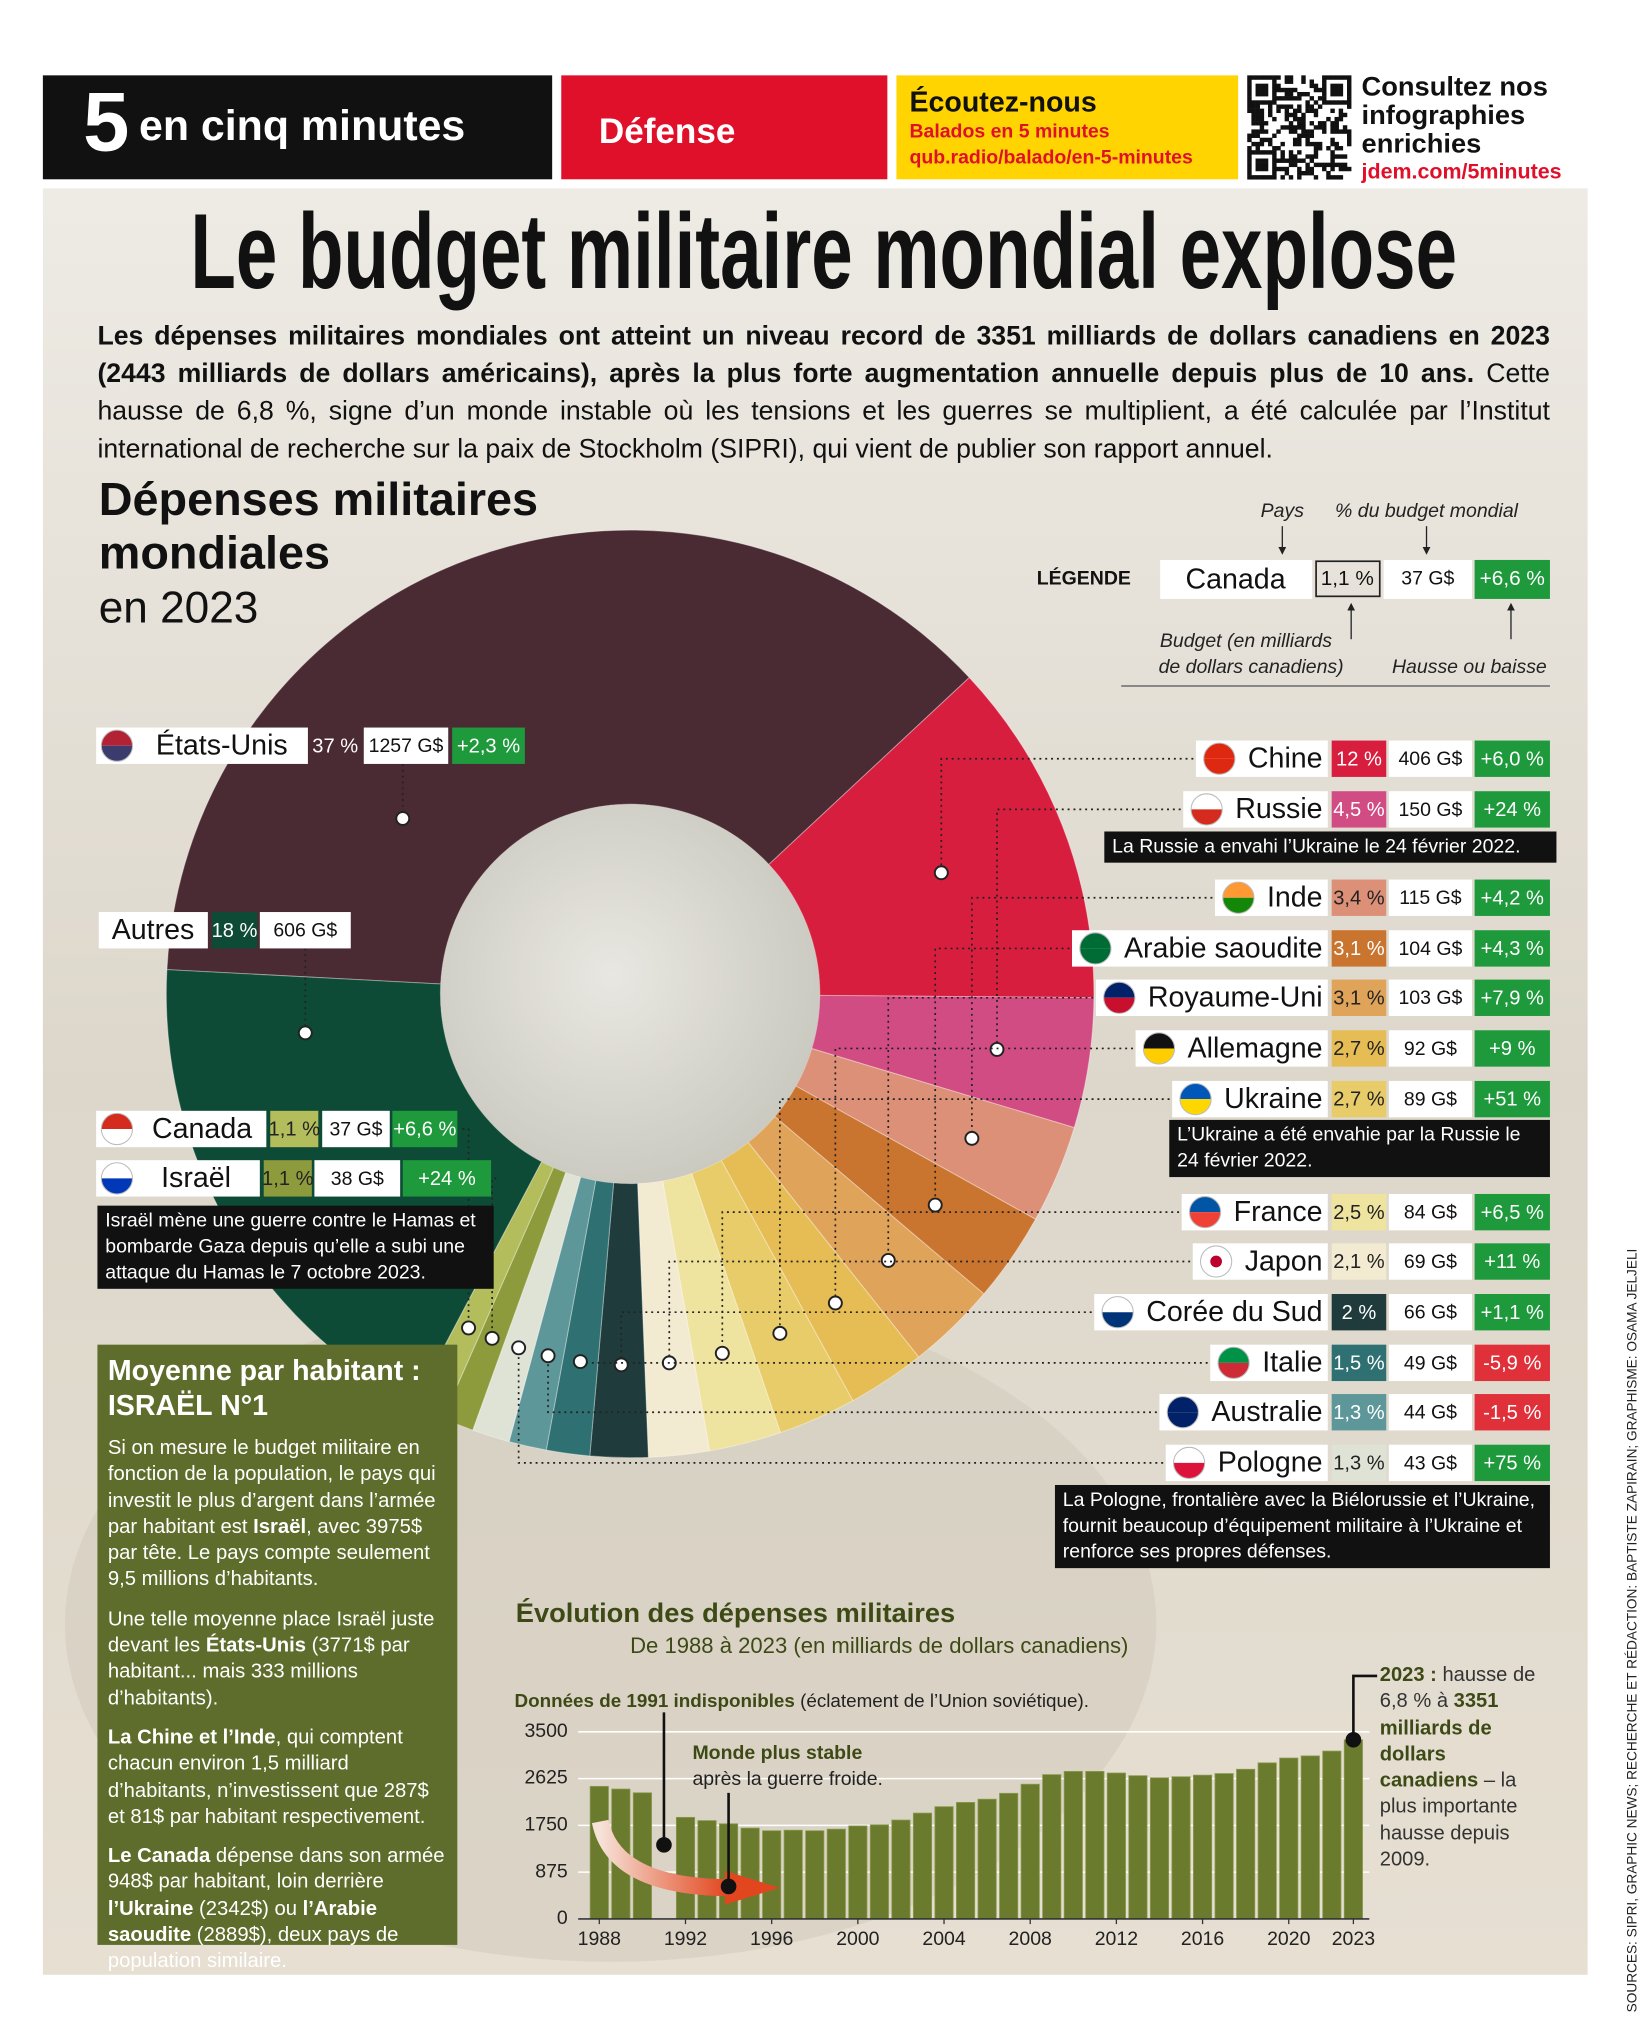 Image resolution: width=1650 pixels, height=2025 pixels. Describe the element at coordinates (1422, 143) in the screenshot. I see `web-line: enrichies` at that location.